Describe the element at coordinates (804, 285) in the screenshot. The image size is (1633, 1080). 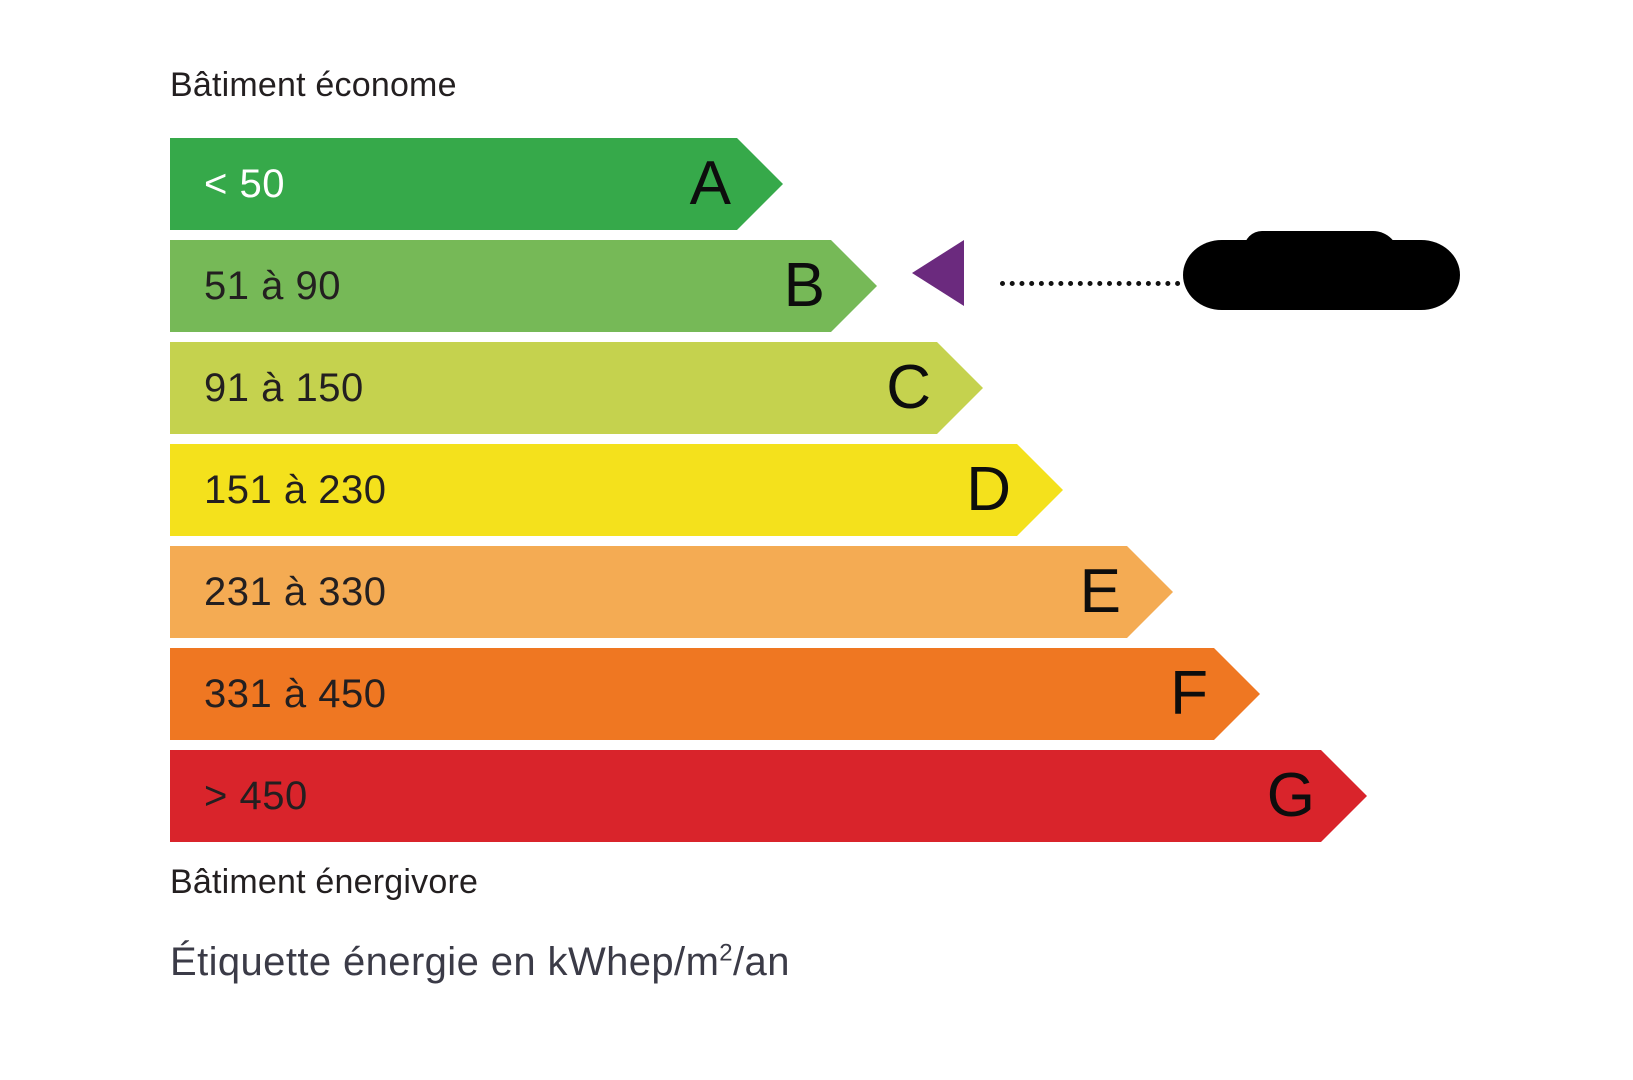
I see `energy-class-letter-b: B` at that location.